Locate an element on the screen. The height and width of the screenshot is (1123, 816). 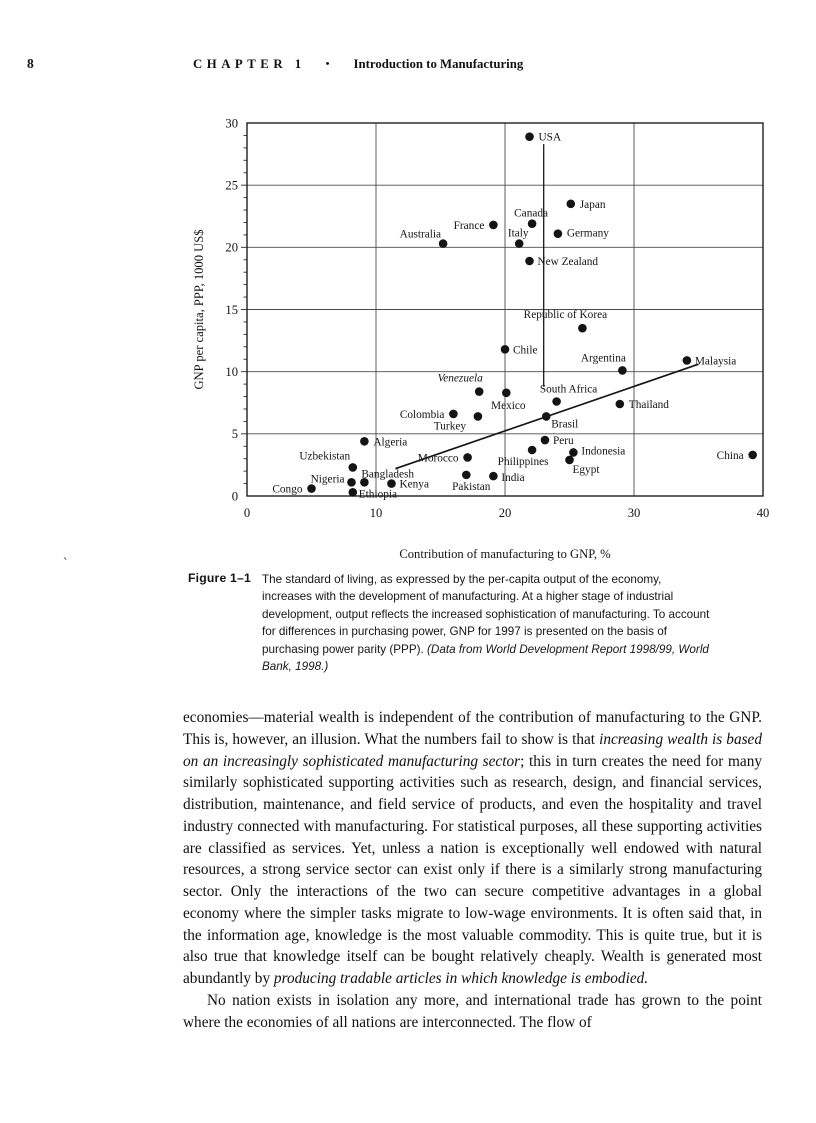
data-point-algeria: Algeria is located at coordinates (383, 442).